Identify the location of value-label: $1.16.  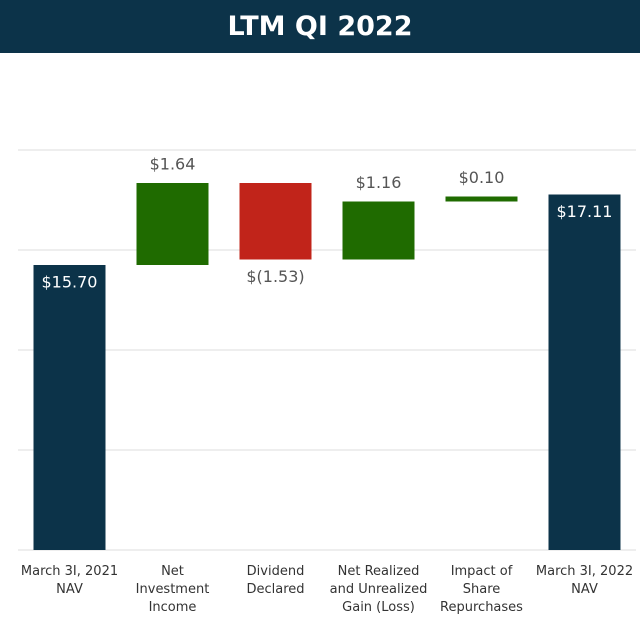
(379, 182).